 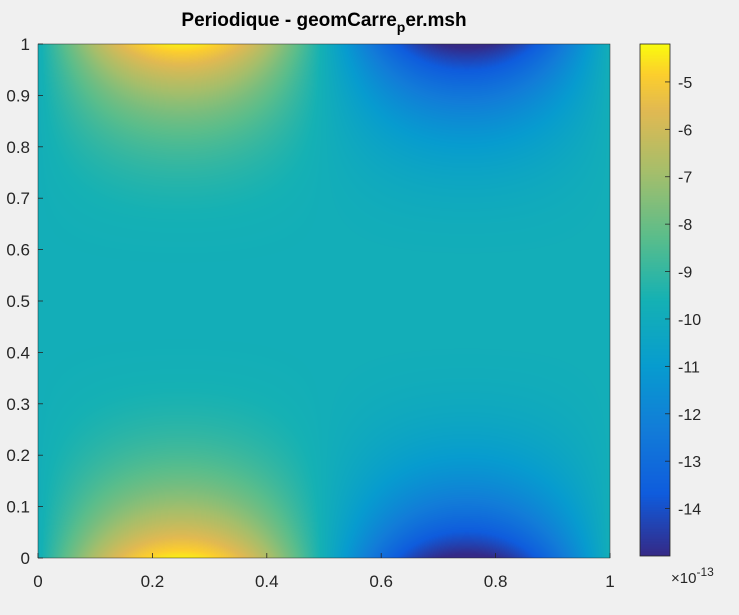 I want to click on colorbar-tick-label: -8, so click(x=685, y=225).